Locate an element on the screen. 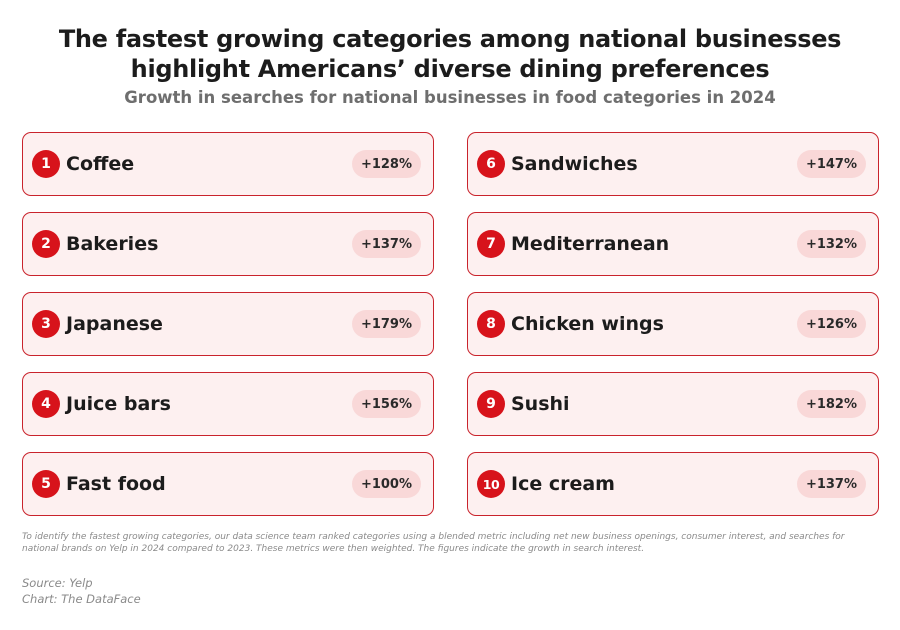 This screenshot has width=900, height=630. category-card: 9 Sushi +182% is located at coordinates (673, 404).